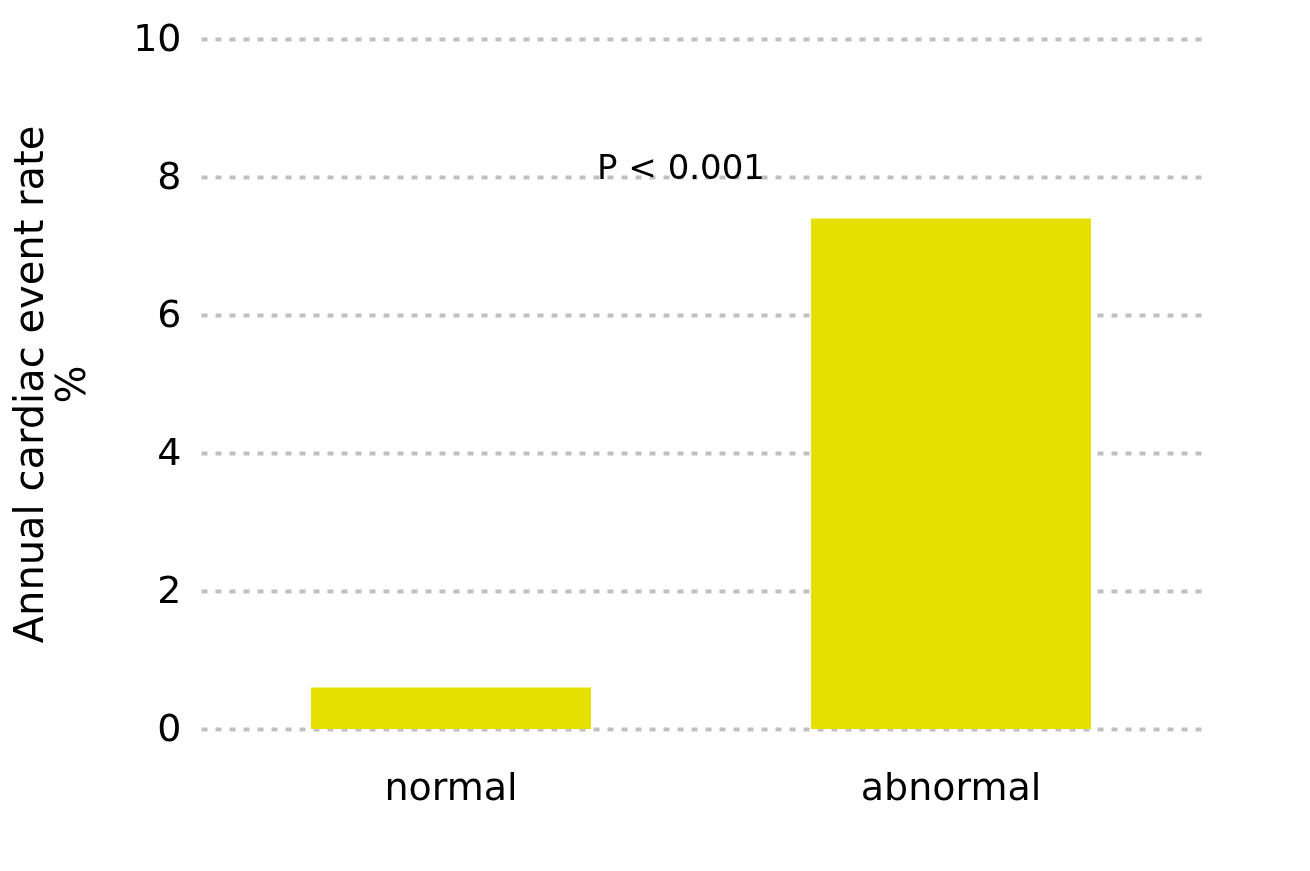 Image resolution: width=1310 pixels, height=871 pixels. What do you see at coordinates (169, 175) in the screenshot?
I see `y-tick-label: 8` at bounding box center [169, 175].